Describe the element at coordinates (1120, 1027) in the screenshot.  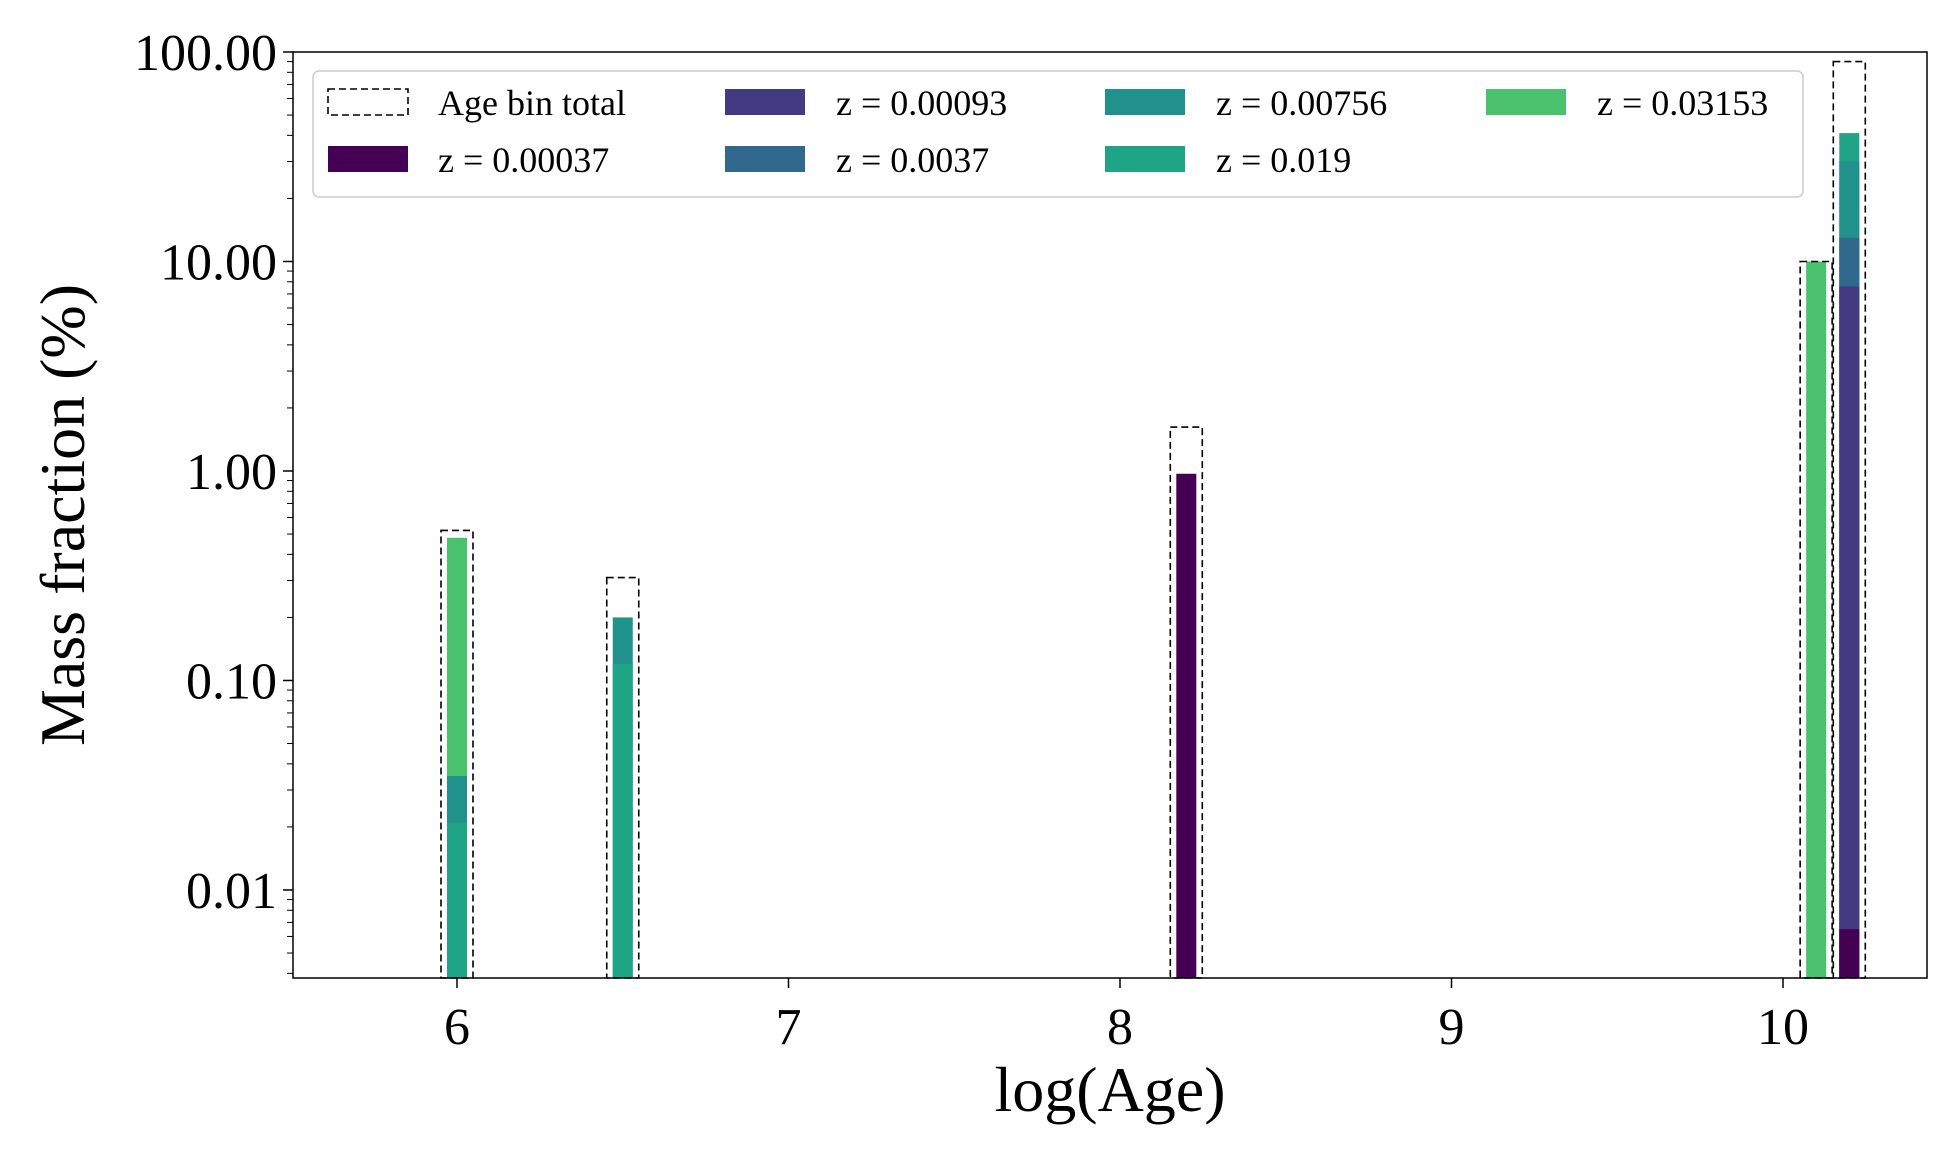
I see `x-tick-label-2: 8` at that location.